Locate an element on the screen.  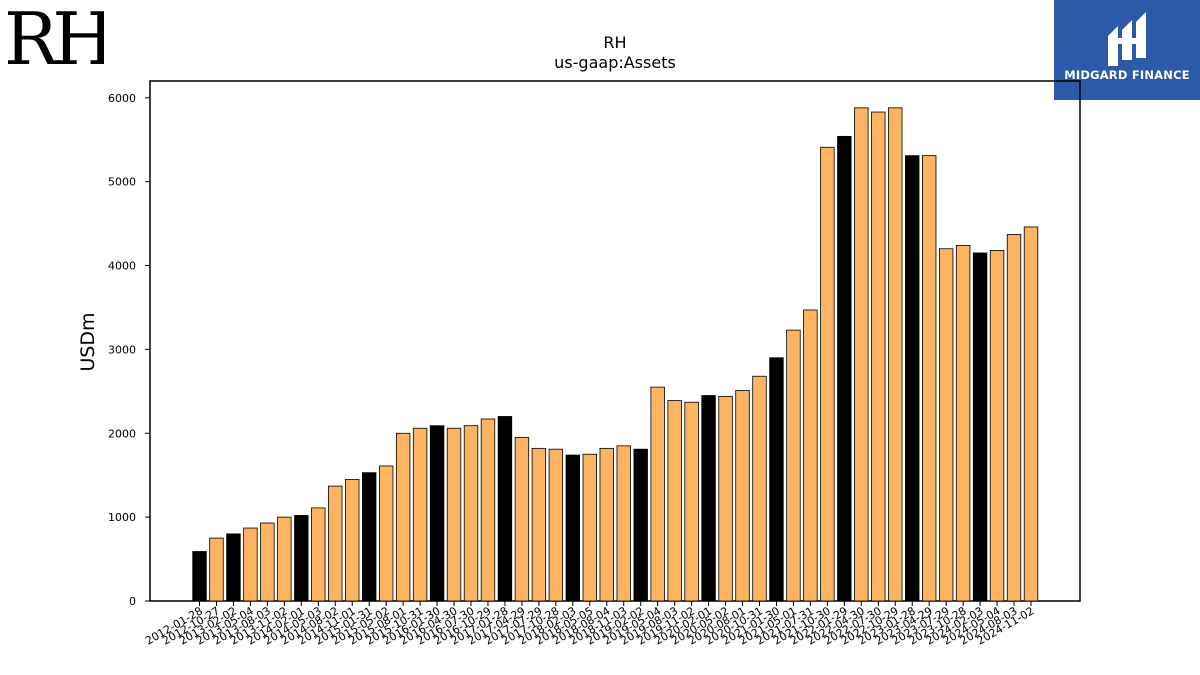
y-tick-label: 4000 is located at coordinates (122, 266).